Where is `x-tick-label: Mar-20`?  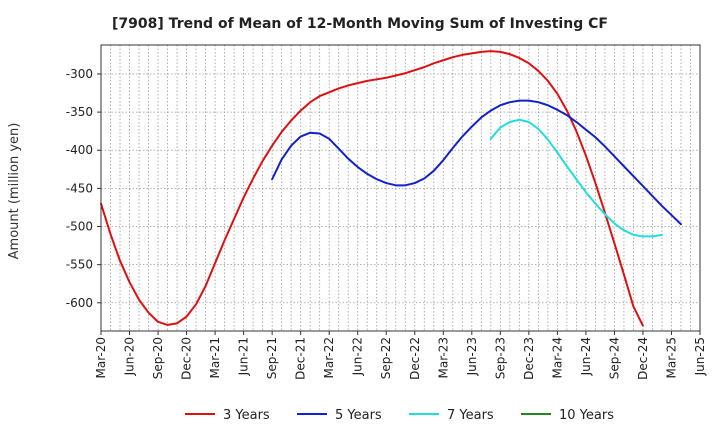
x-tick-label: Mar-20 is located at coordinates (101, 357).